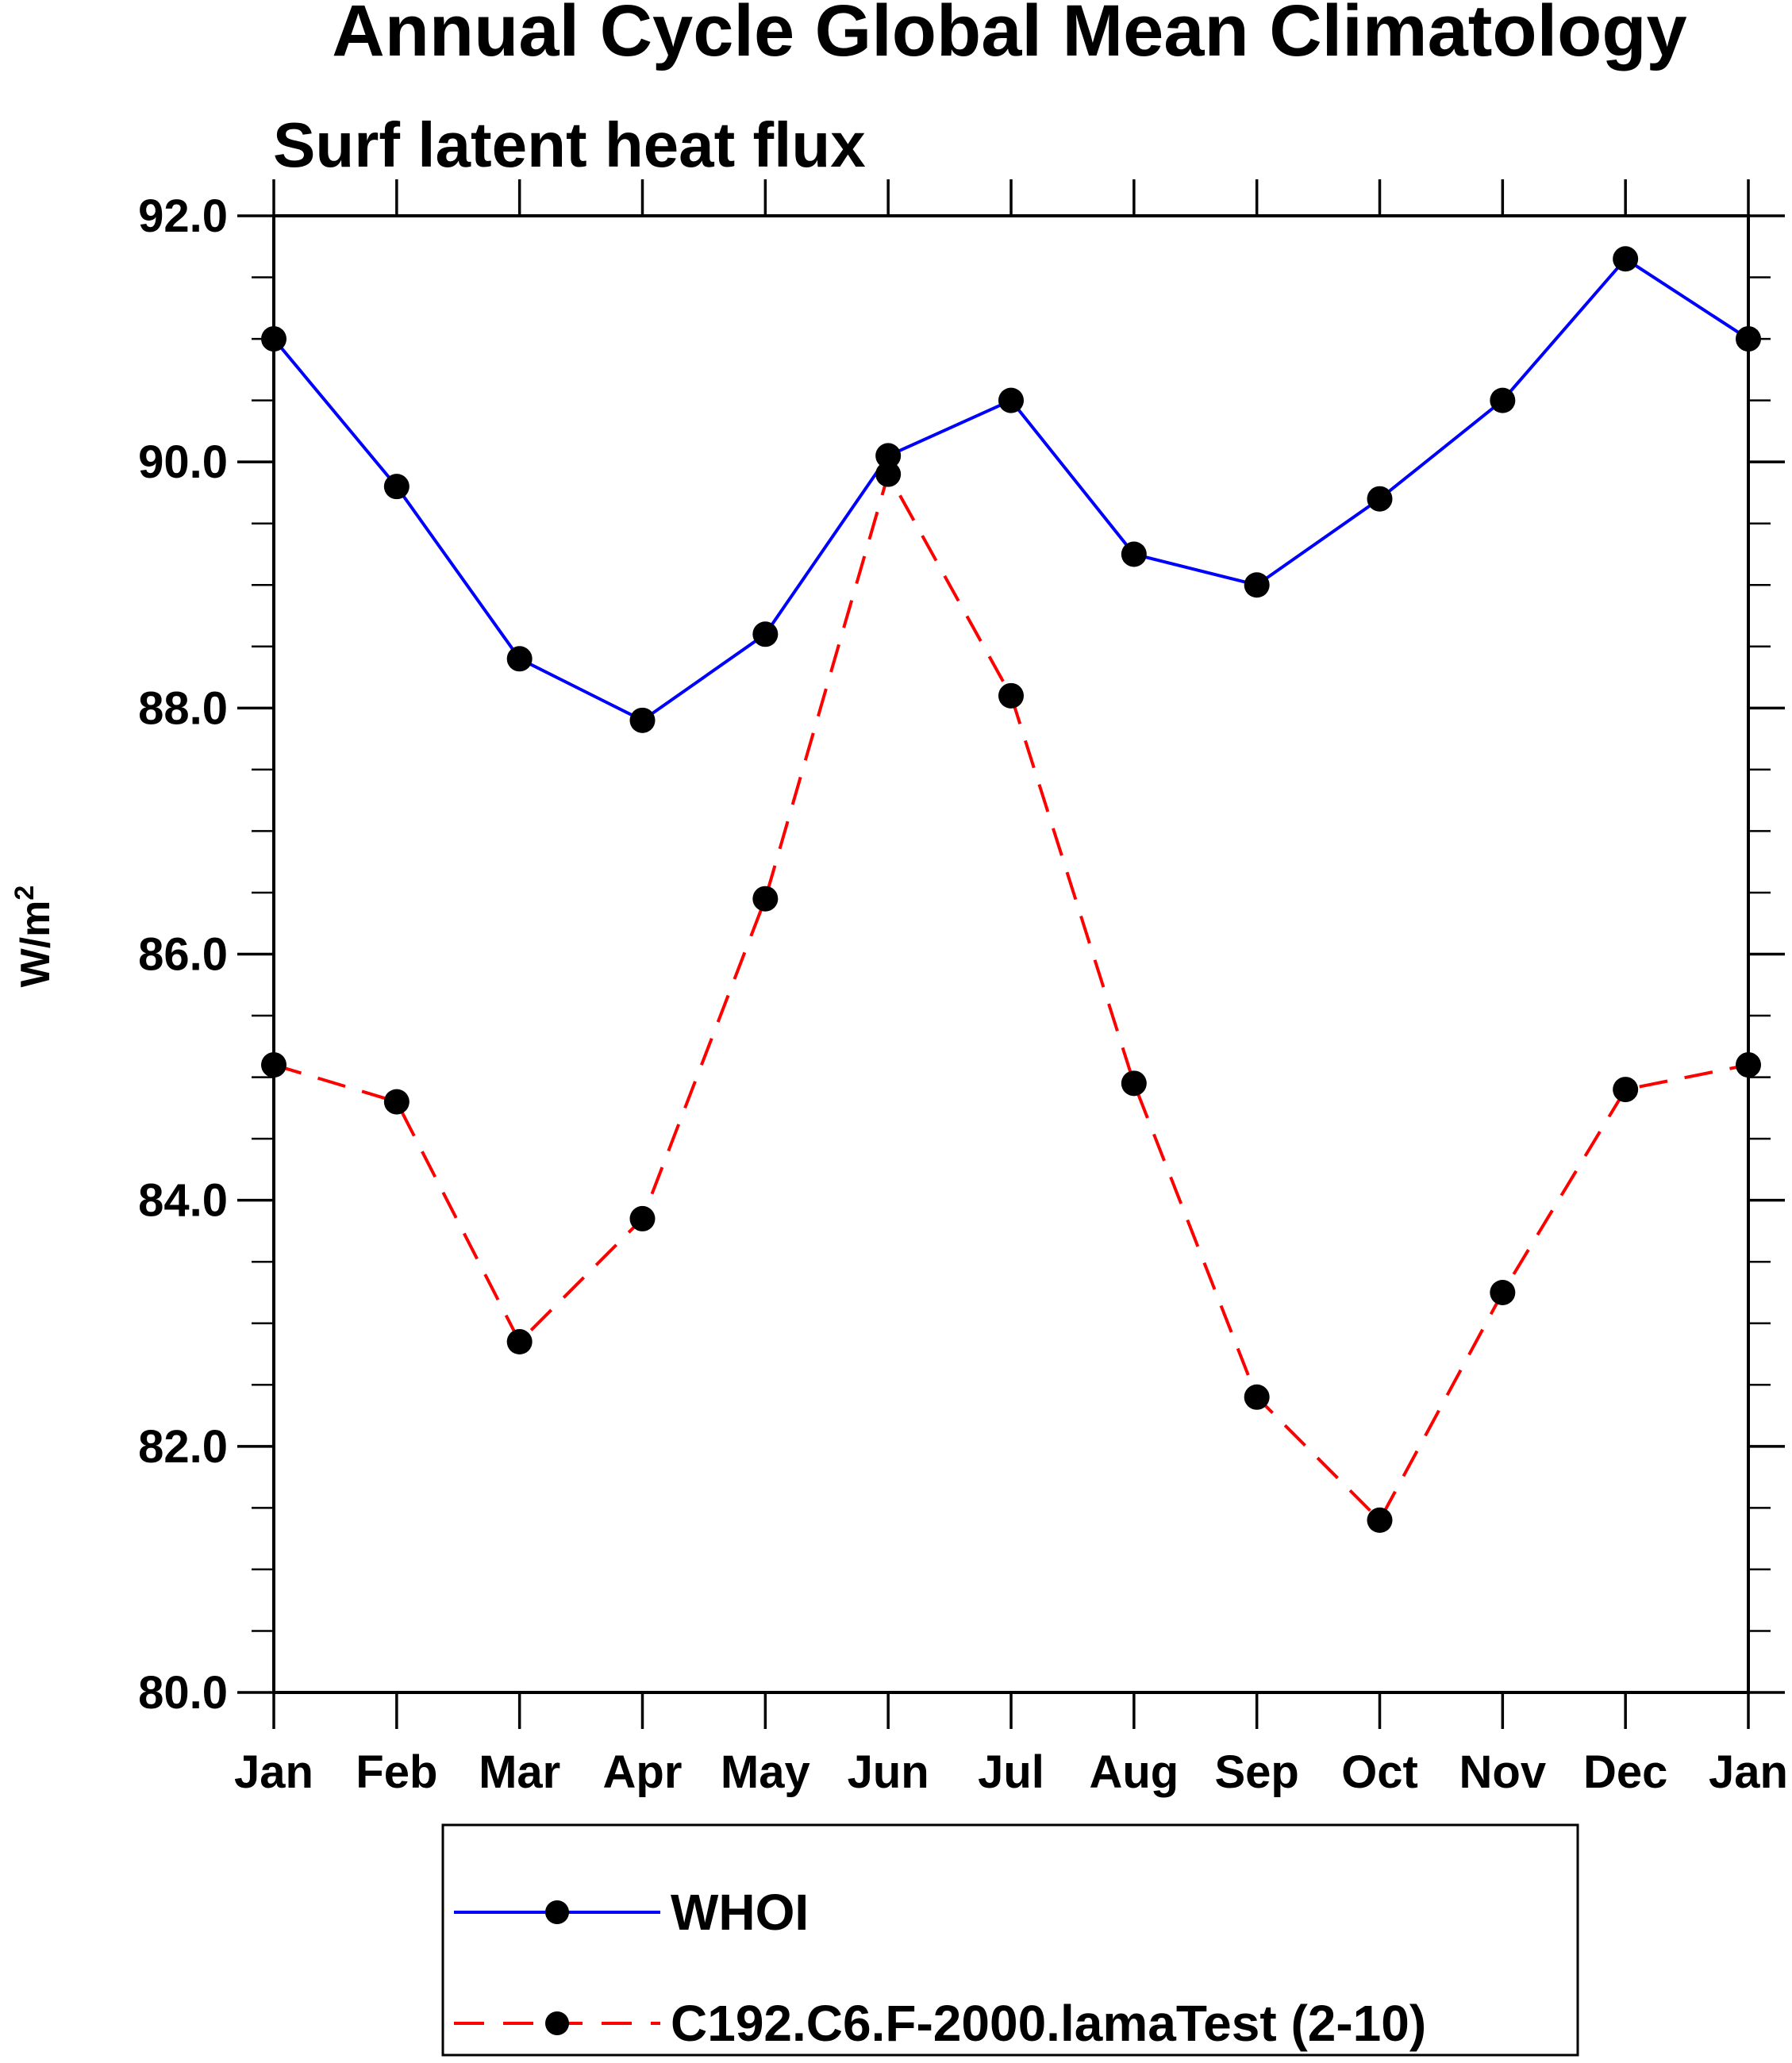 This screenshot has width=1792, height=2063. Describe the element at coordinates (1256, 1772) in the screenshot. I see `x-tick-label: Sep` at that location.